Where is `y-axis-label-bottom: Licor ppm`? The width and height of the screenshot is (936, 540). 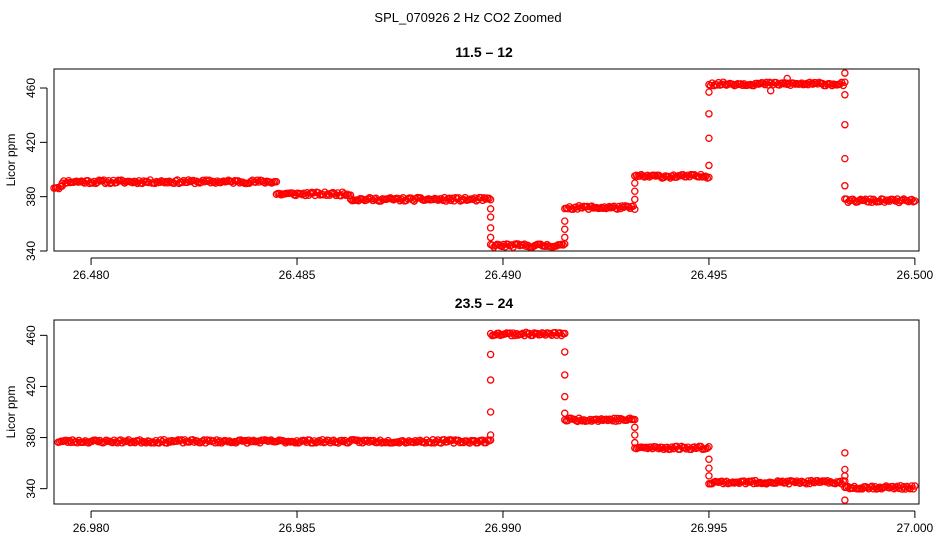 y-axis-label-bottom: Licor ppm is located at coordinates (11, 412).